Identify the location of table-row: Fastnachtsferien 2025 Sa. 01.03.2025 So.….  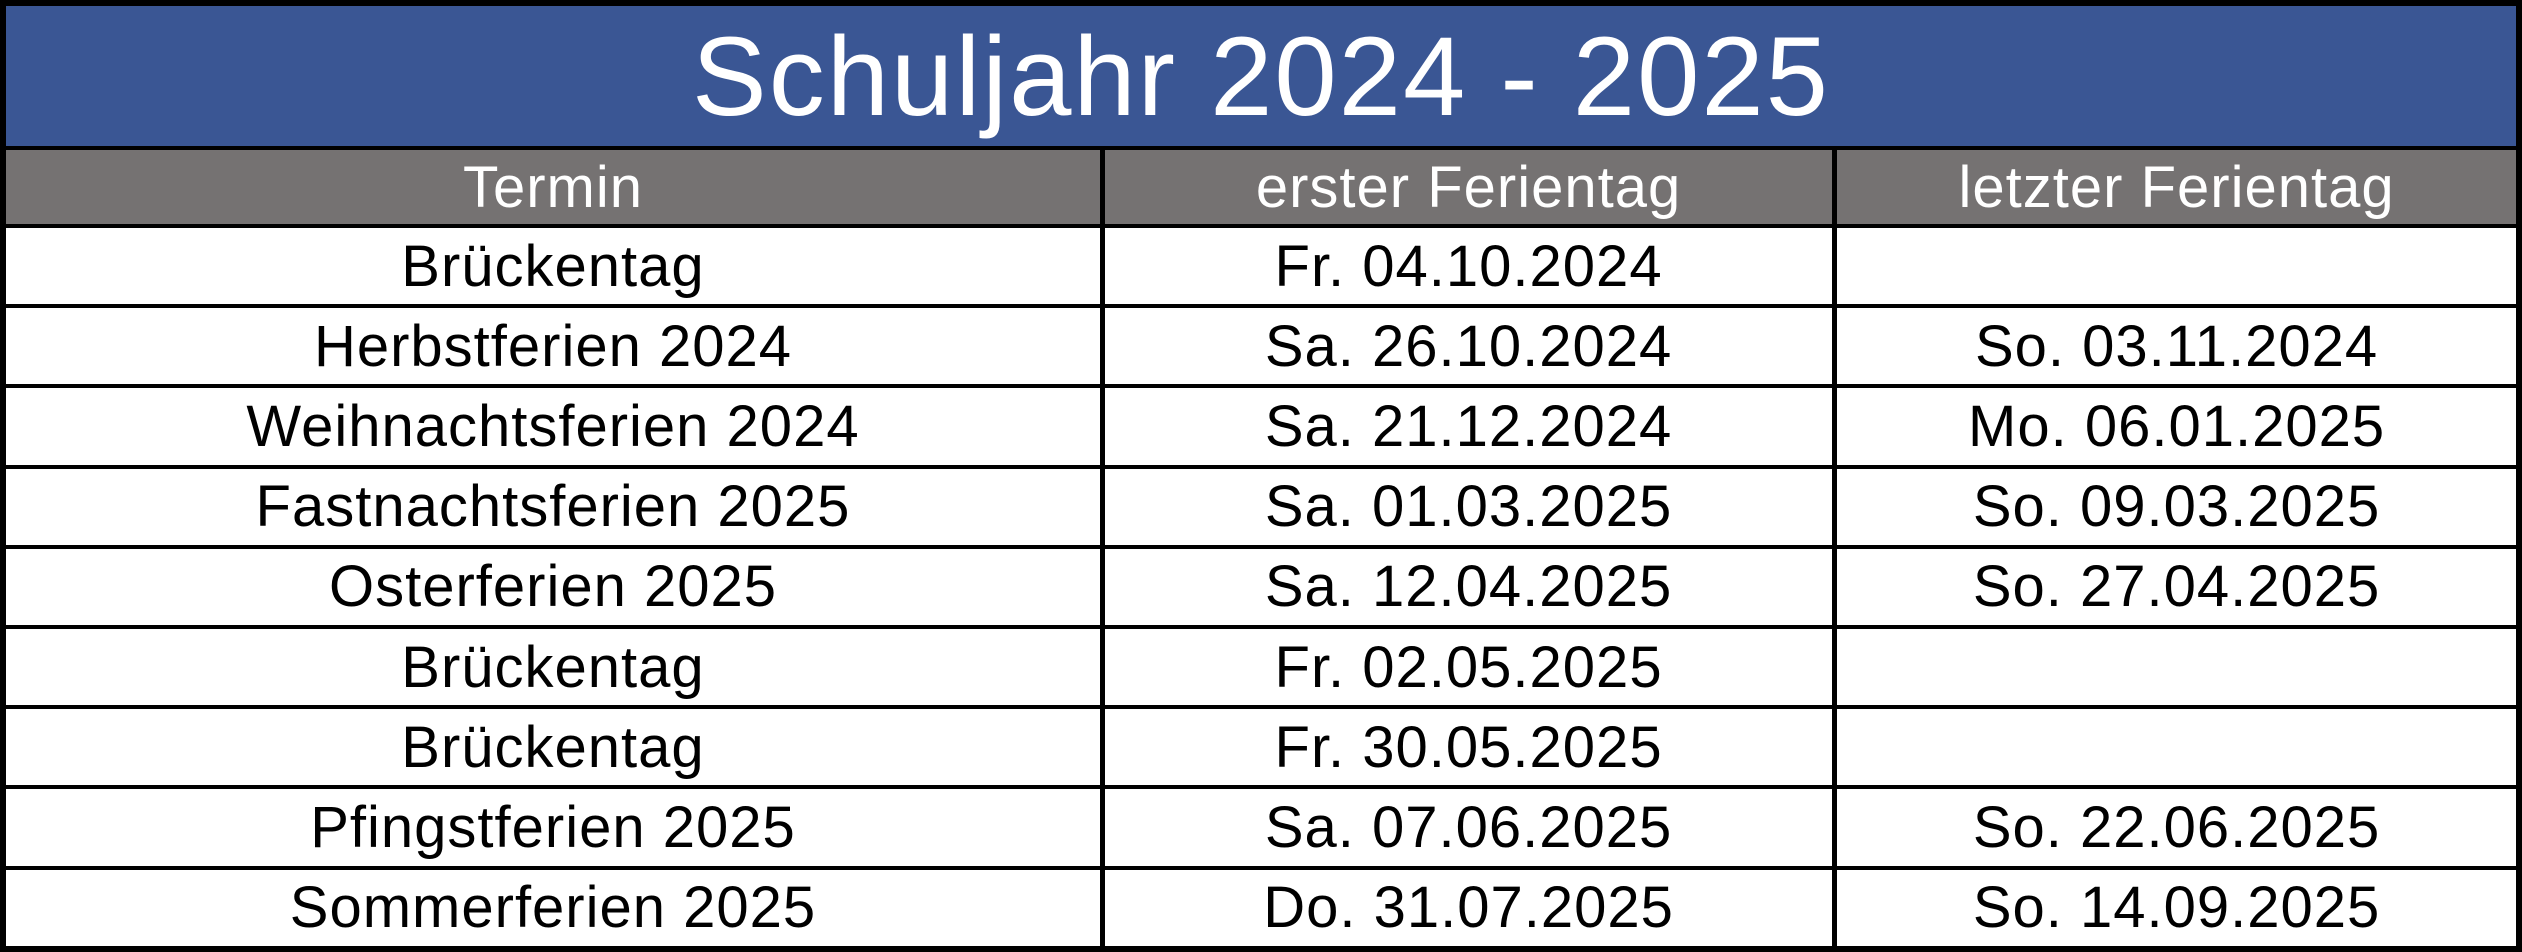
(1261, 506).